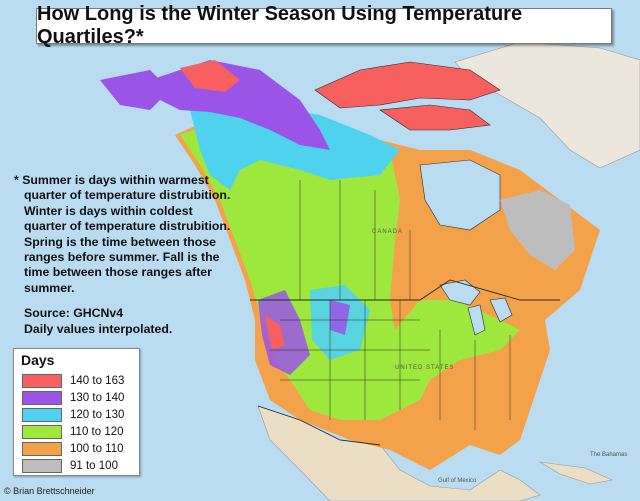 The height and width of the screenshot is (501, 640). I want to click on legend-item: 100 to 110, so click(73, 449).